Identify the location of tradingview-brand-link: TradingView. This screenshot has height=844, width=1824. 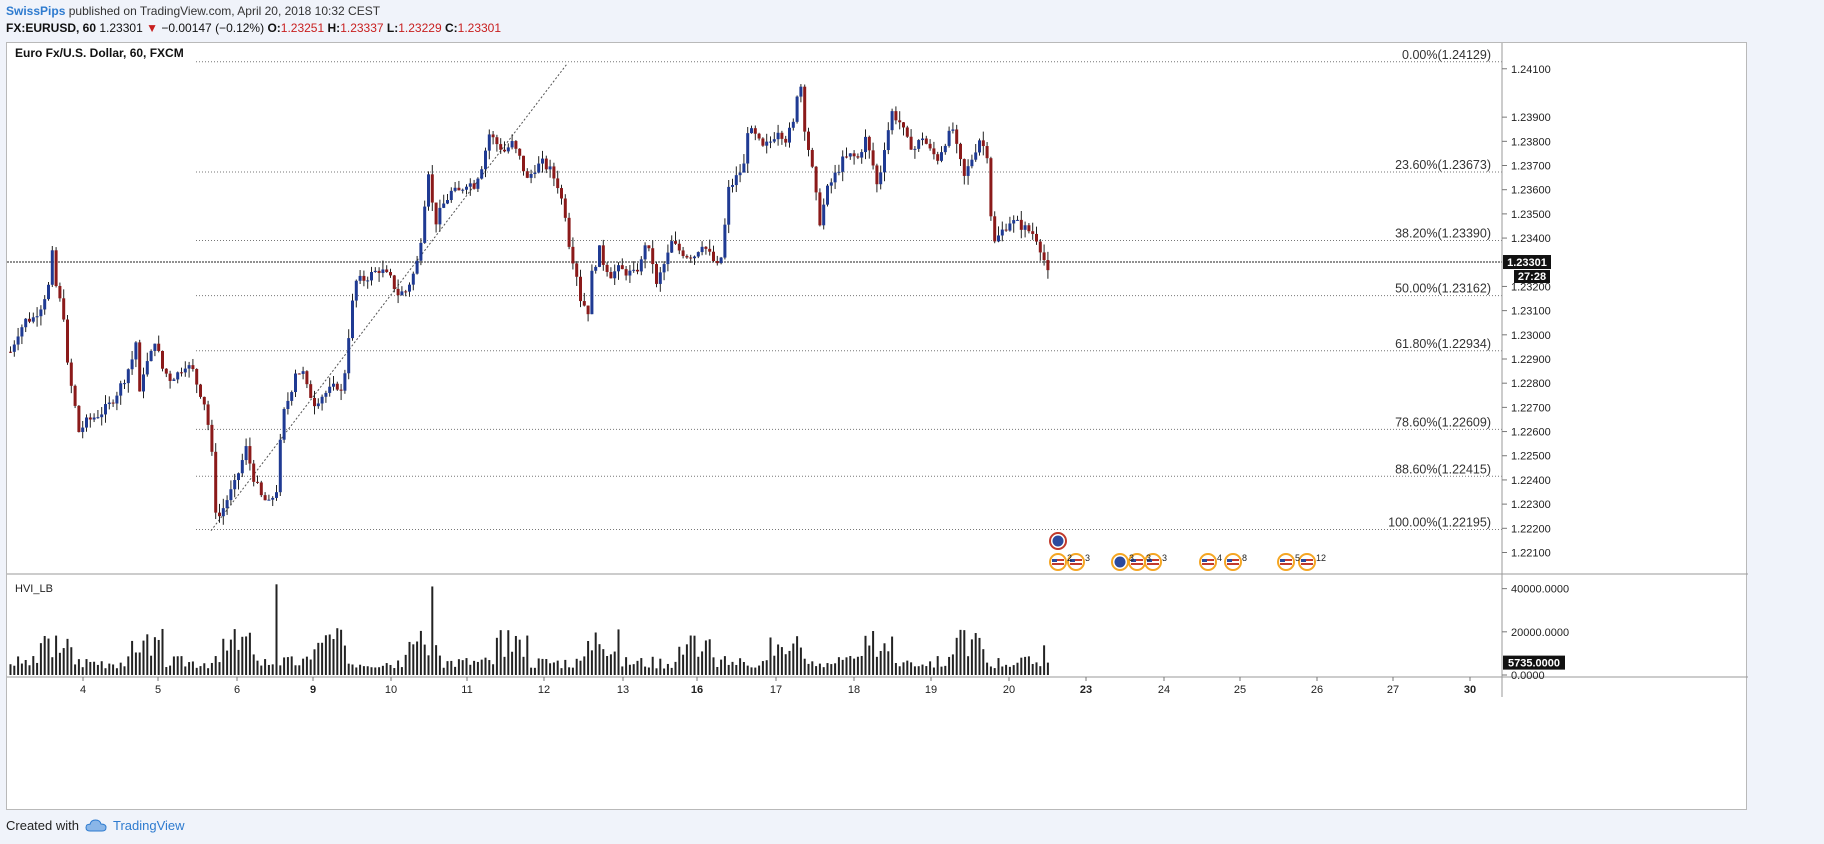
(148, 825).